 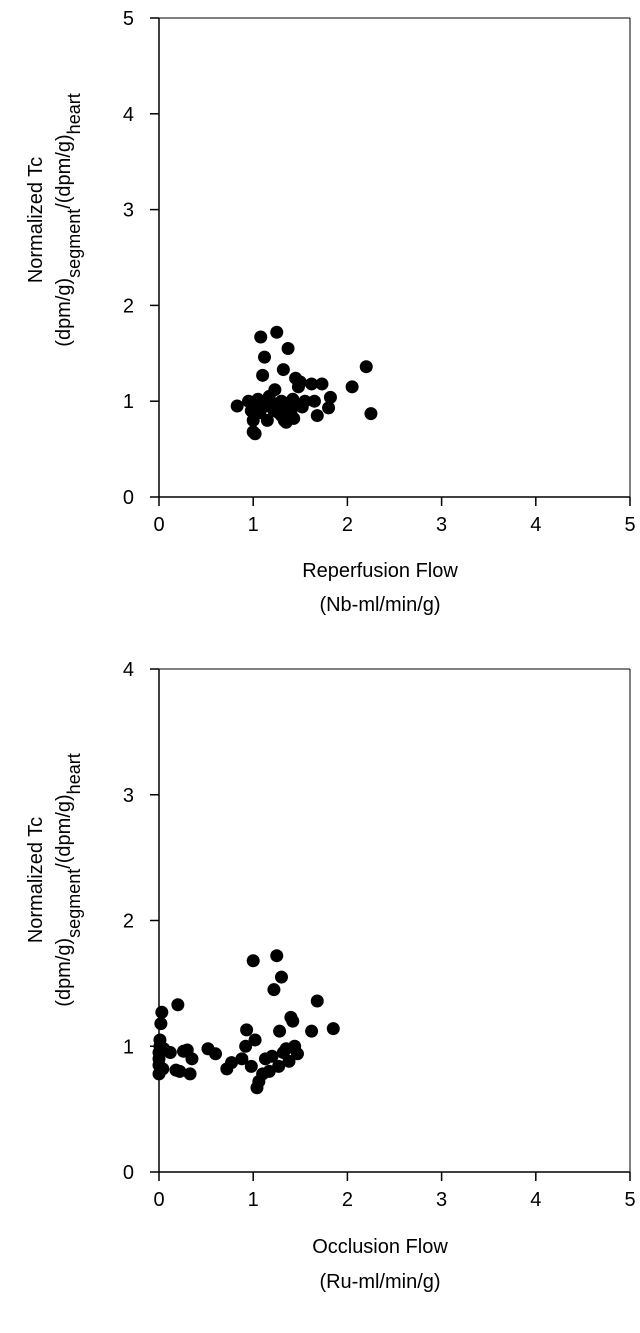 What do you see at coordinates (380, 571) in the screenshot?
I see `x-axis-label: Reperfusion Flow` at bounding box center [380, 571].